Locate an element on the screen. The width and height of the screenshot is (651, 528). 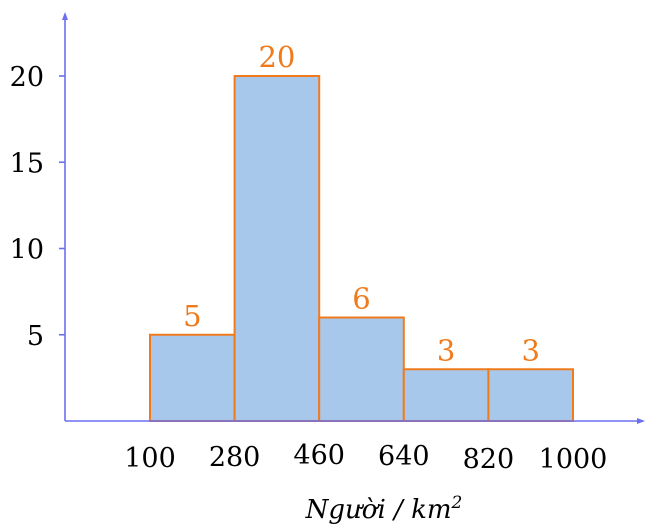
x-axis-title-superscript: 2 is located at coordinates (456, 503).